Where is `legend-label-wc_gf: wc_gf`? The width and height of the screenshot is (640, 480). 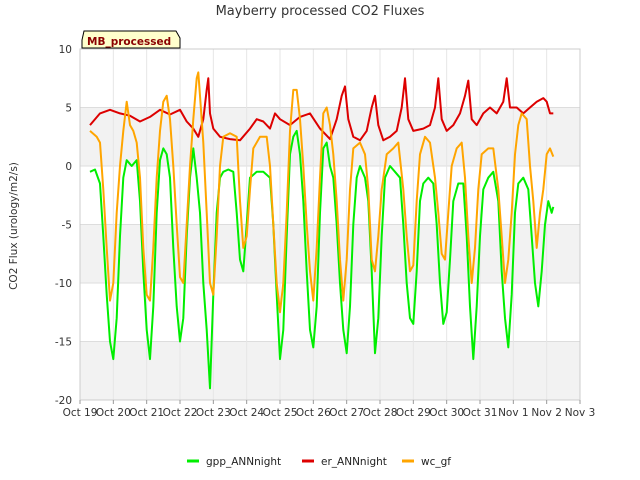 legend-label-wc_gf: wc_gf is located at coordinates (436, 462).